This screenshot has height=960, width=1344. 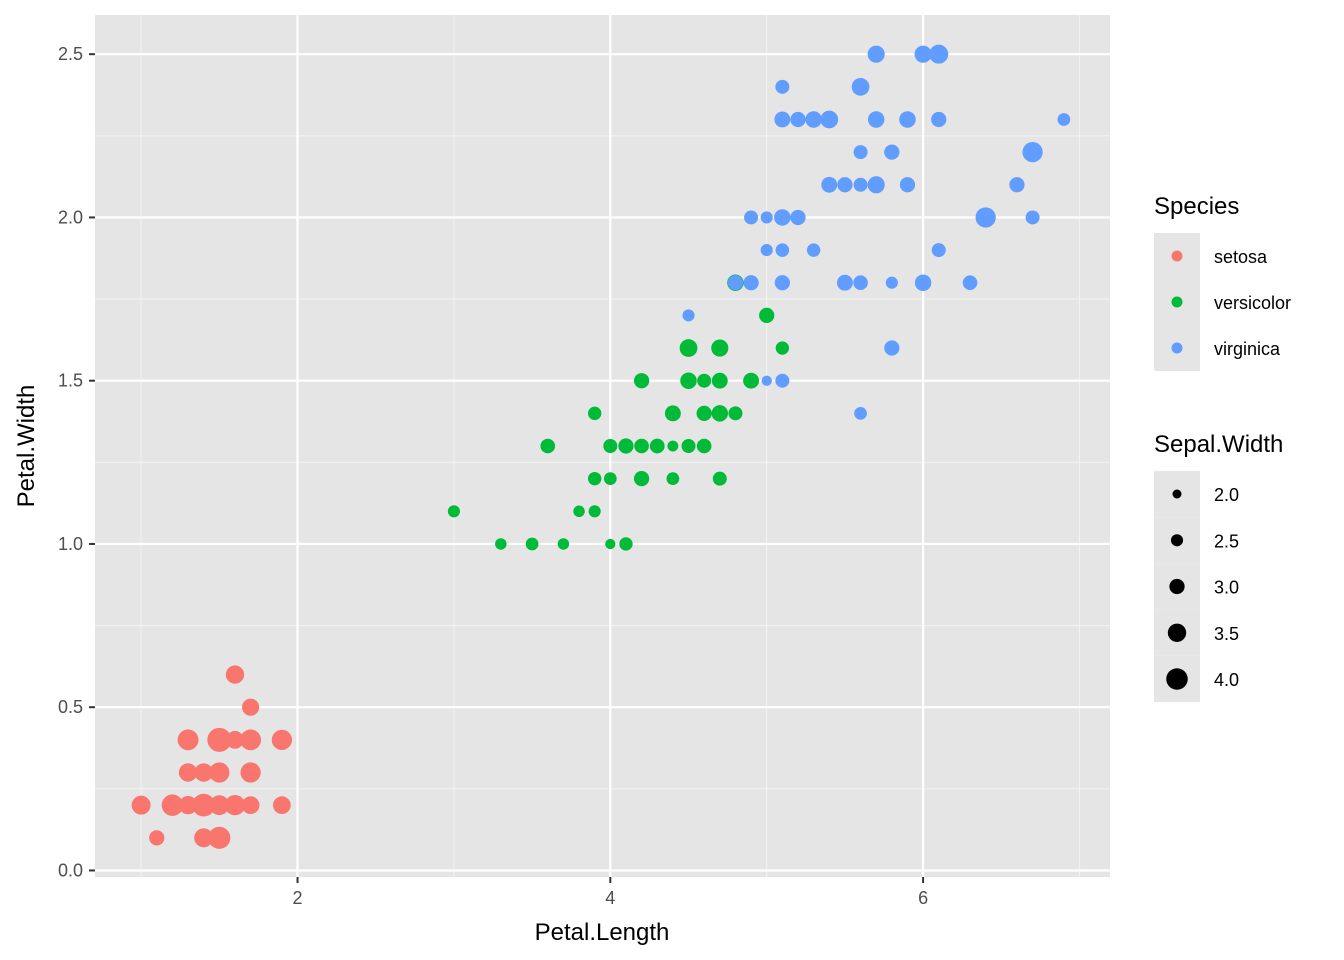 I want to click on legend-size-label: 3.5, so click(x=1226, y=634).